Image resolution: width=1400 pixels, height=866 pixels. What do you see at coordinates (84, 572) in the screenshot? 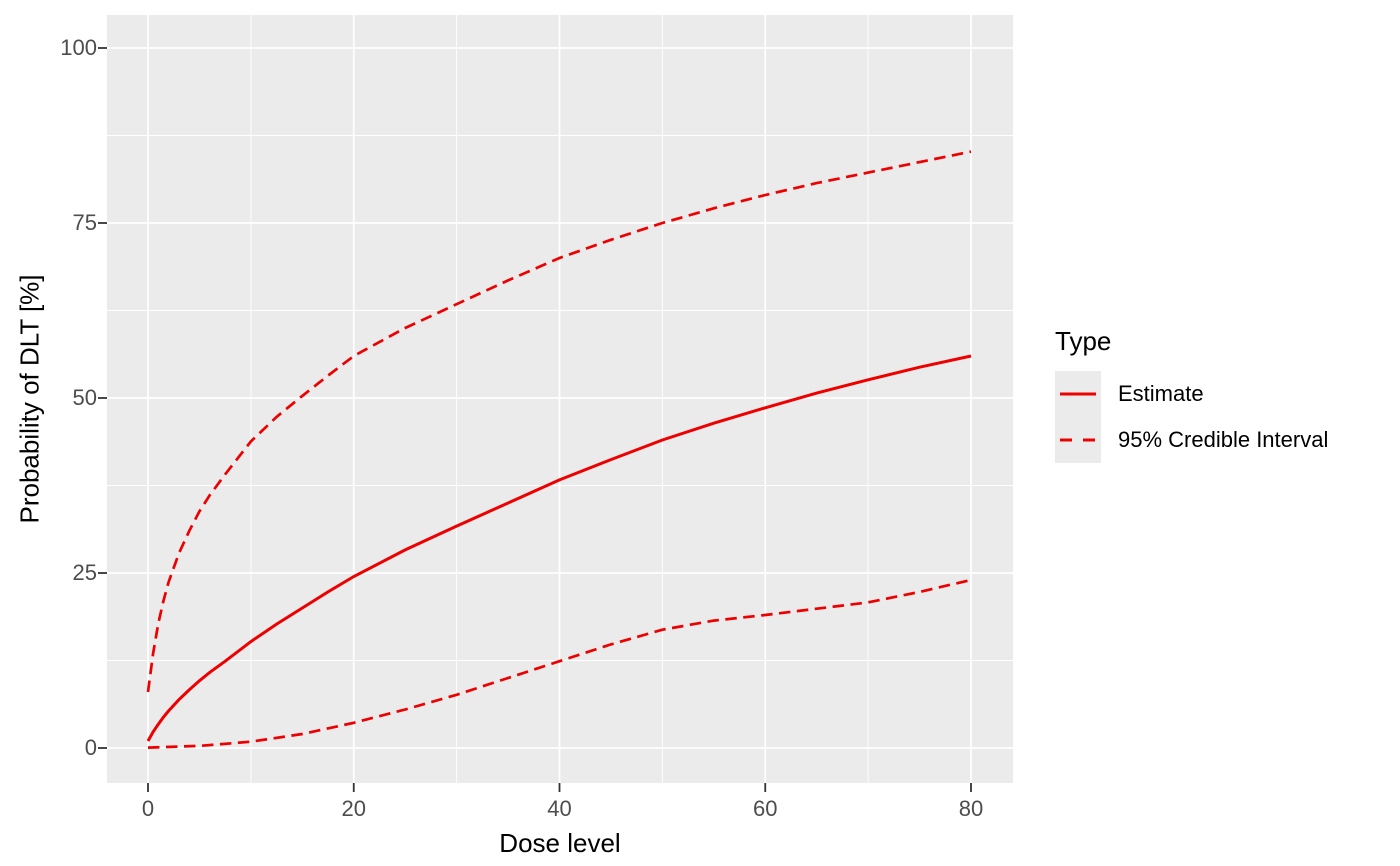
I see `y-tick-label-25: 25` at bounding box center [84, 572].